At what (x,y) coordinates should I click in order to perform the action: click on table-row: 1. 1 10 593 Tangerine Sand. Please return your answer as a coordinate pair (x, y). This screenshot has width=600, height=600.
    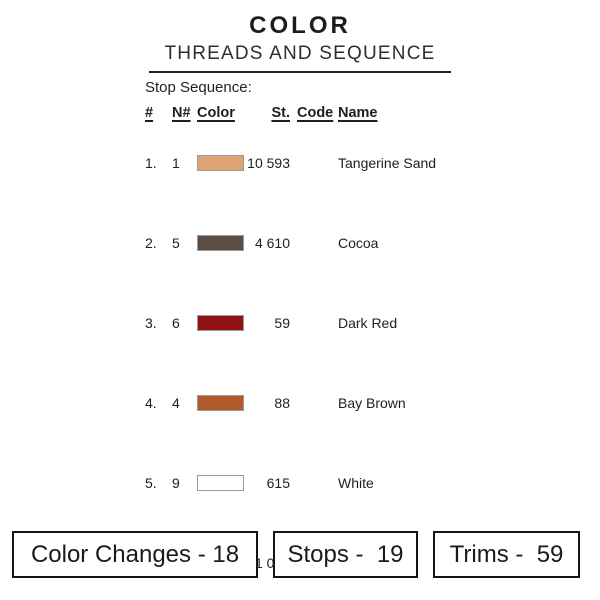
    Looking at the image, I should click on (324, 163).